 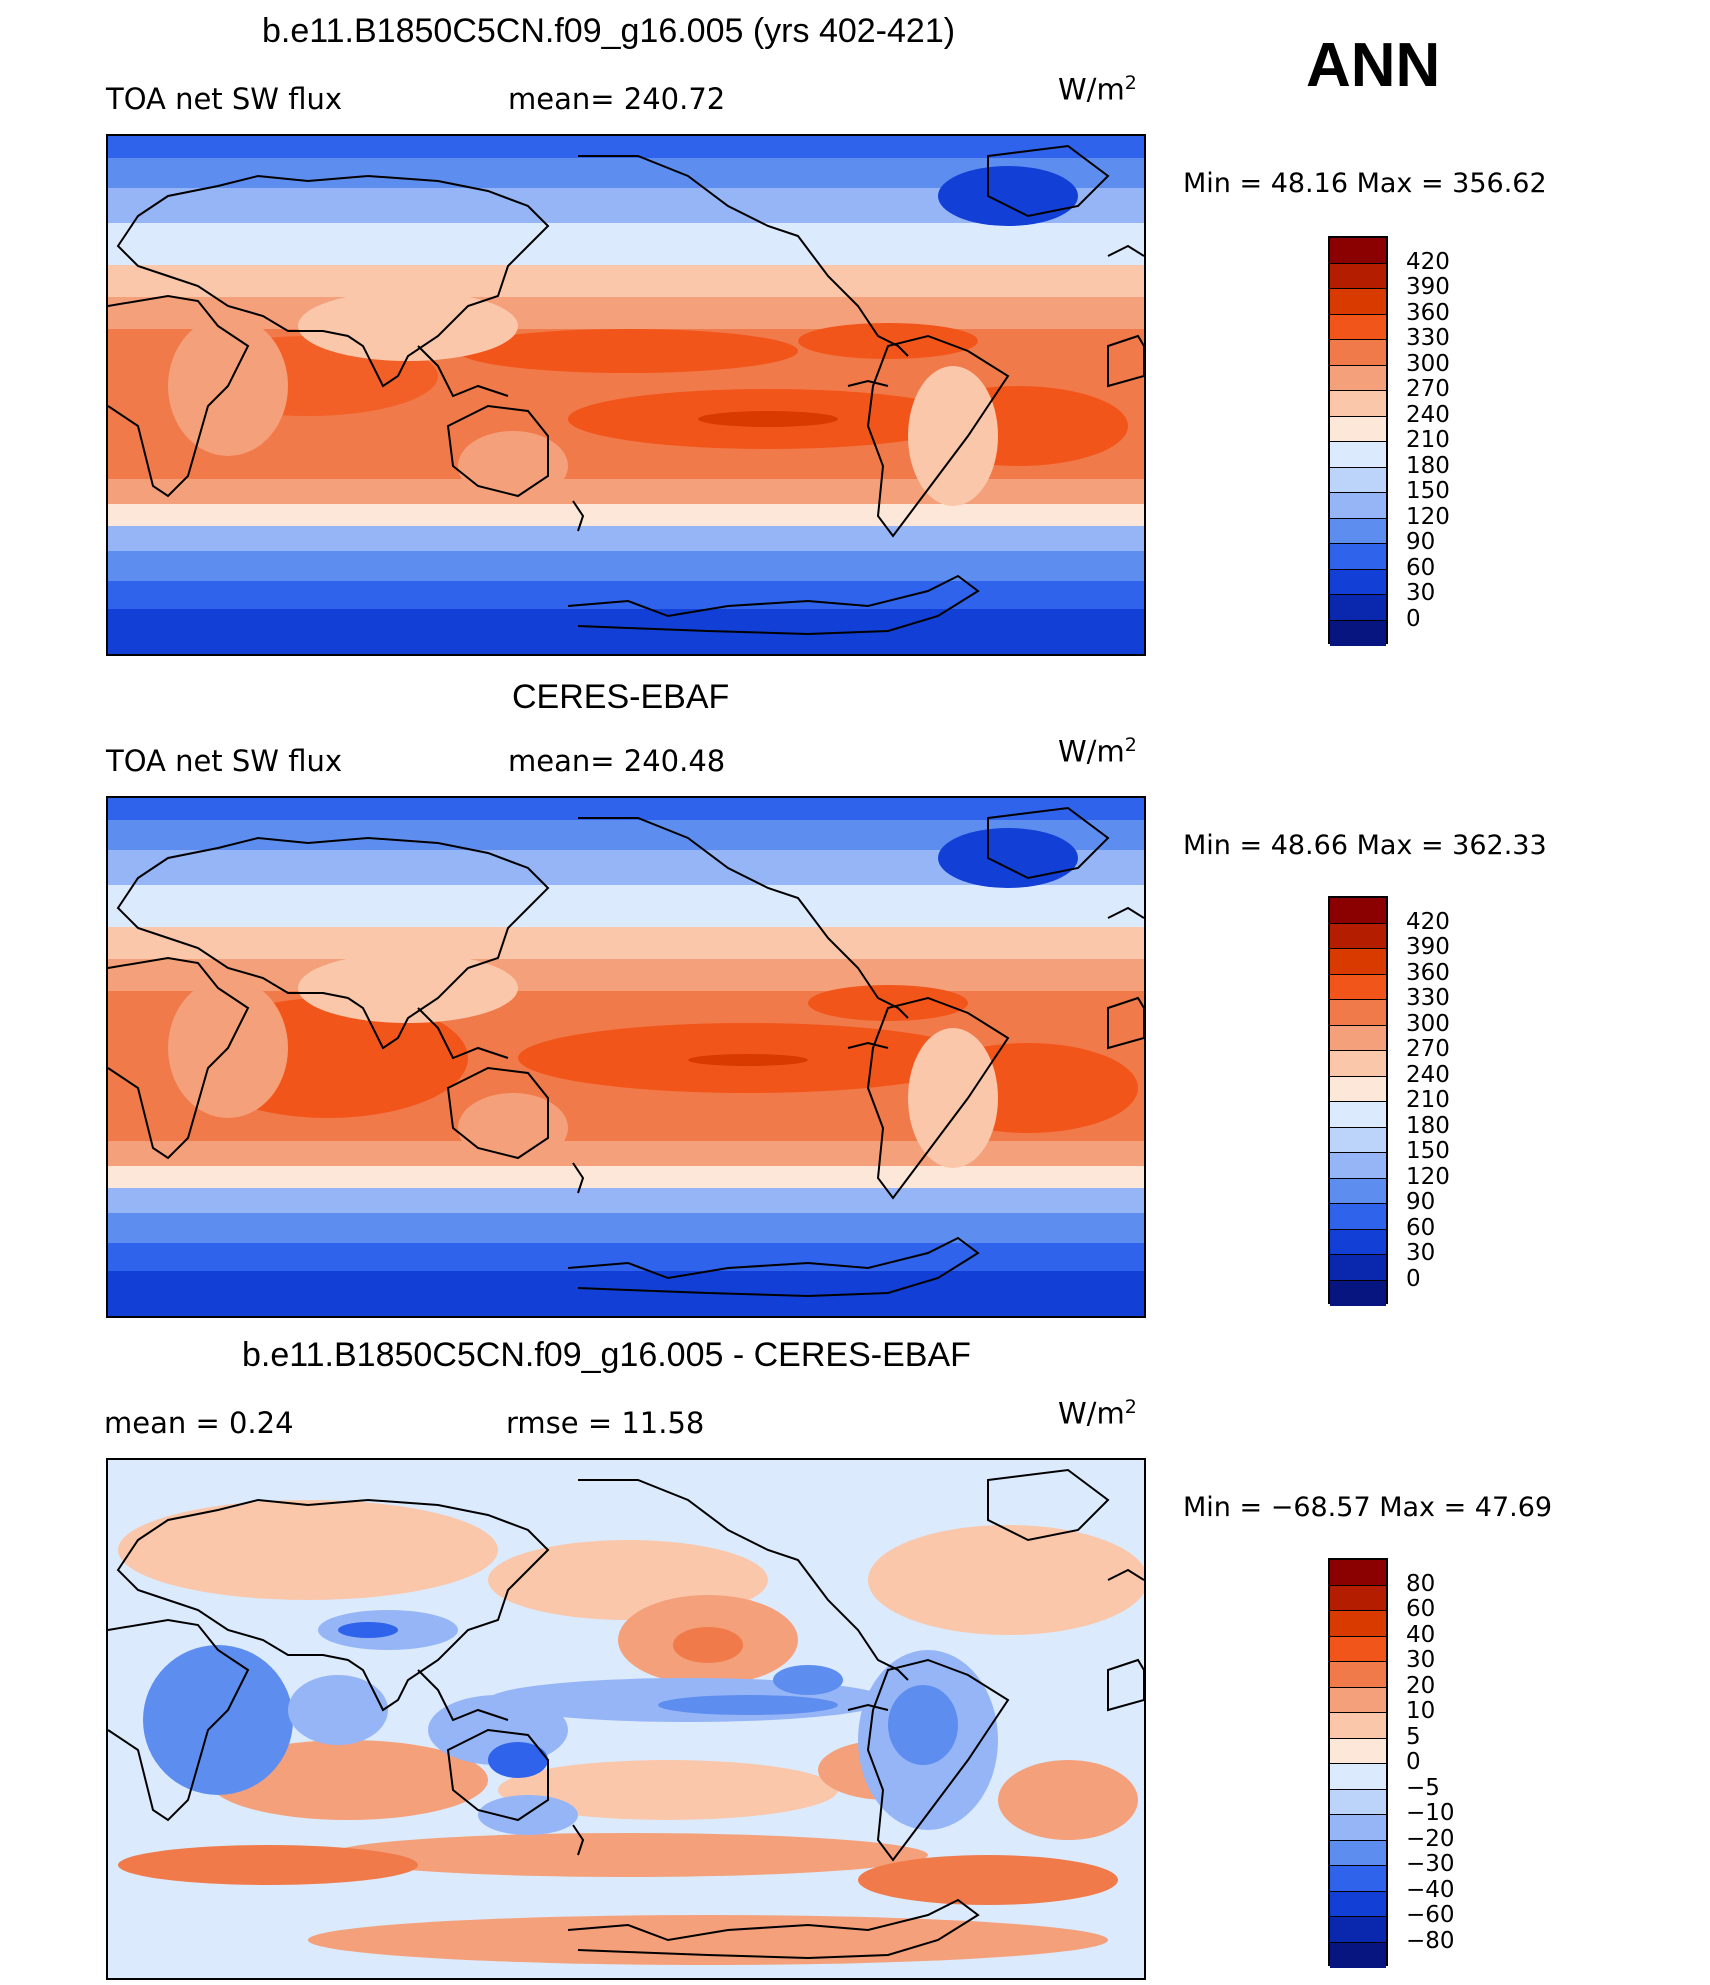 What do you see at coordinates (1428, 1176) in the screenshot?
I see `panel-2-colorbar-tick-label: 120` at bounding box center [1428, 1176].